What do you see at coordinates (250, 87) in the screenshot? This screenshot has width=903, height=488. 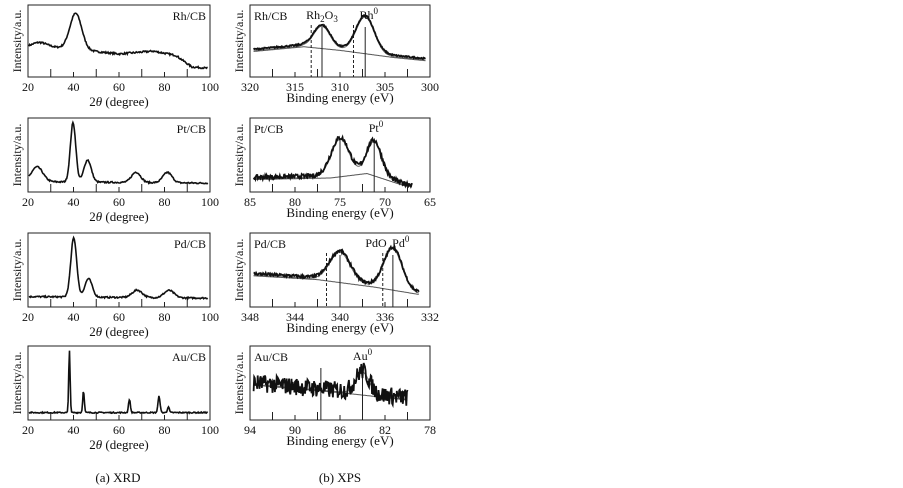 I see `x-tick-label: 320` at bounding box center [250, 87].